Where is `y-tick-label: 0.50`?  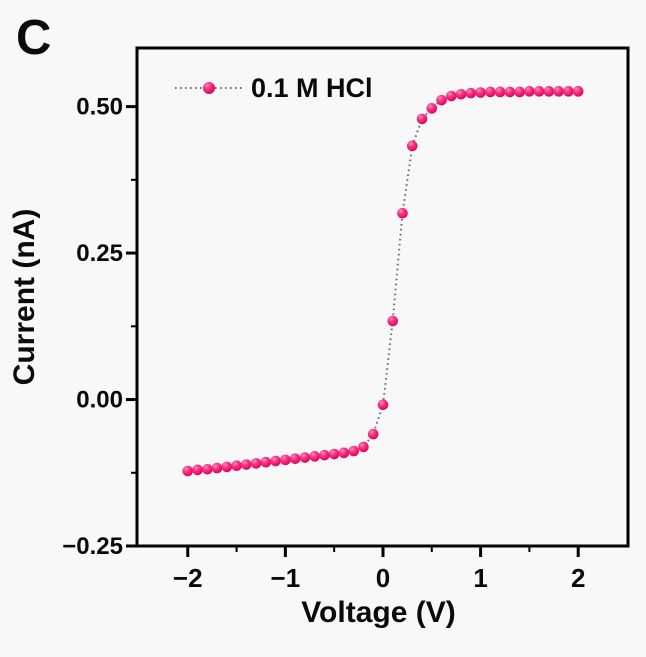 y-tick-label: 0.50 is located at coordinates (99, 107).